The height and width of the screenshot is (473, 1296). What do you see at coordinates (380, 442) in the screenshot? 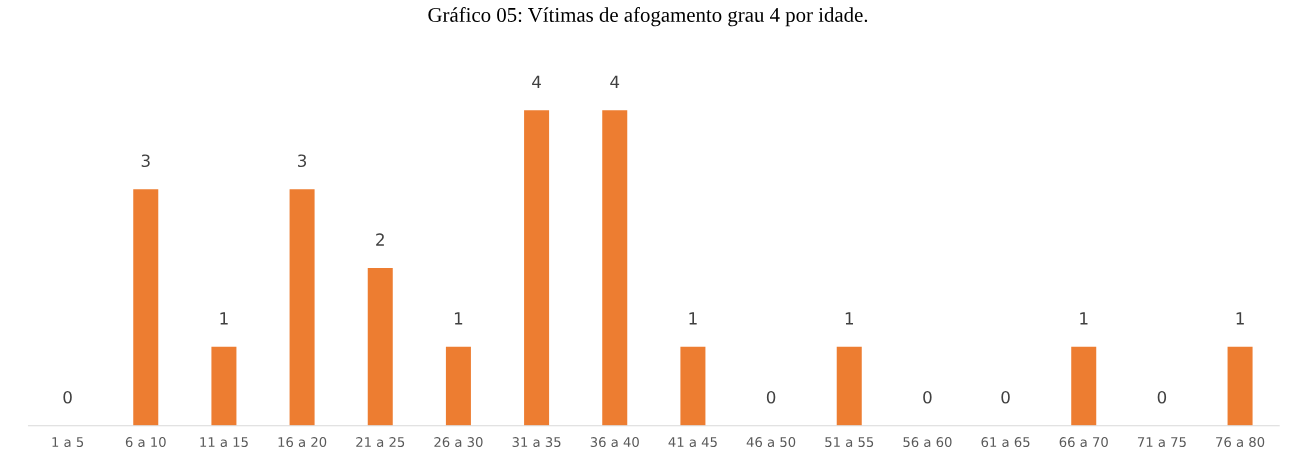
I see `x-tick-label: 21 a 25` at bounding box center [380, 442].